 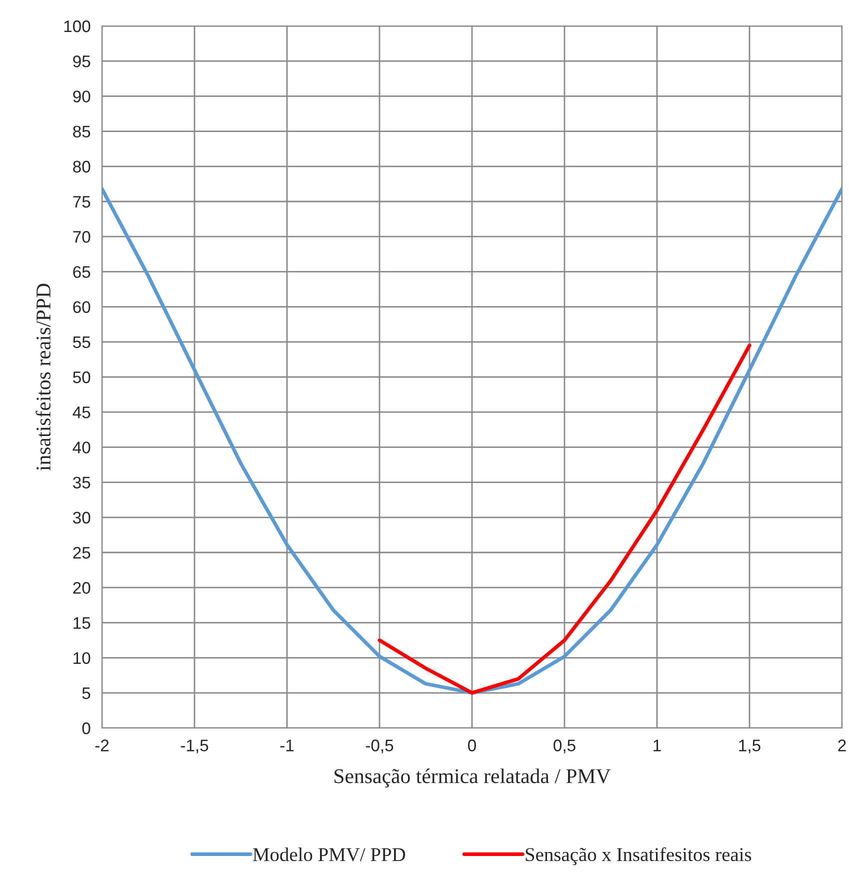 I want to click on y-tick-label: 5, so click(x=86, y=693).